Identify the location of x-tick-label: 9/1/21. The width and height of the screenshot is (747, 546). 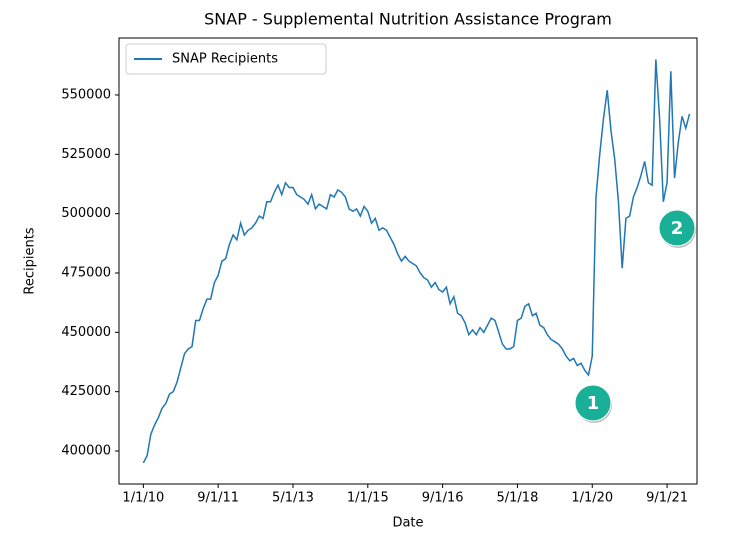
(667, 498).